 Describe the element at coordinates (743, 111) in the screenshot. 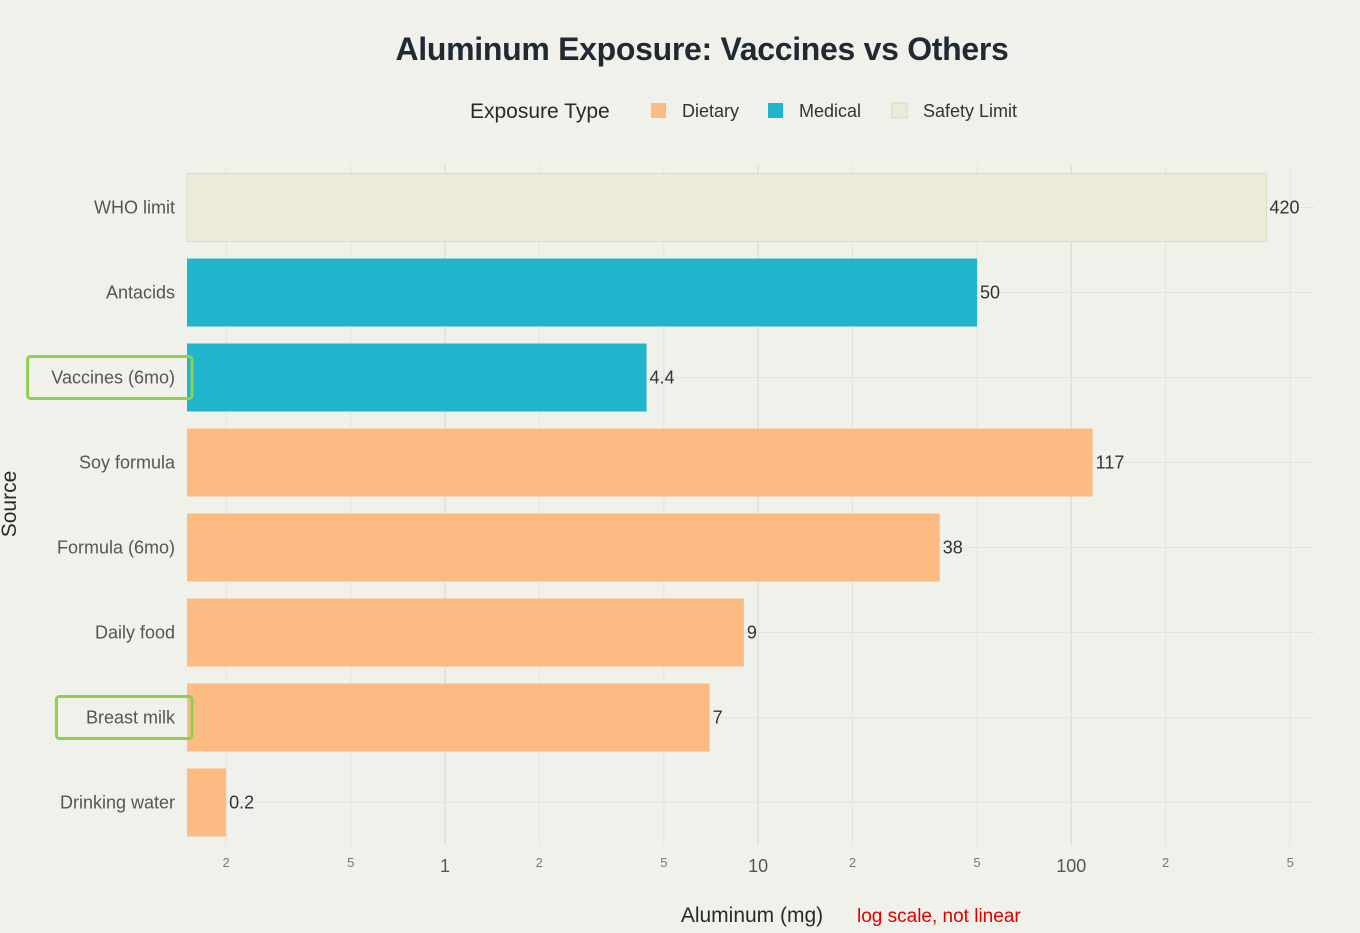

I see `legend: Exposure Type Dietary Medical Safety Limit` at that location.